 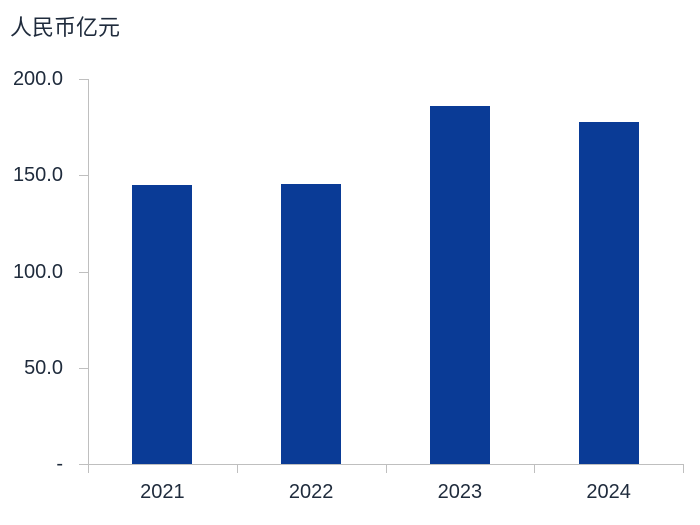 What do you see at coordinates (311, 492) in the screenshot?
I see `x-tick-label: 2022` at bounding box center [311, 492].